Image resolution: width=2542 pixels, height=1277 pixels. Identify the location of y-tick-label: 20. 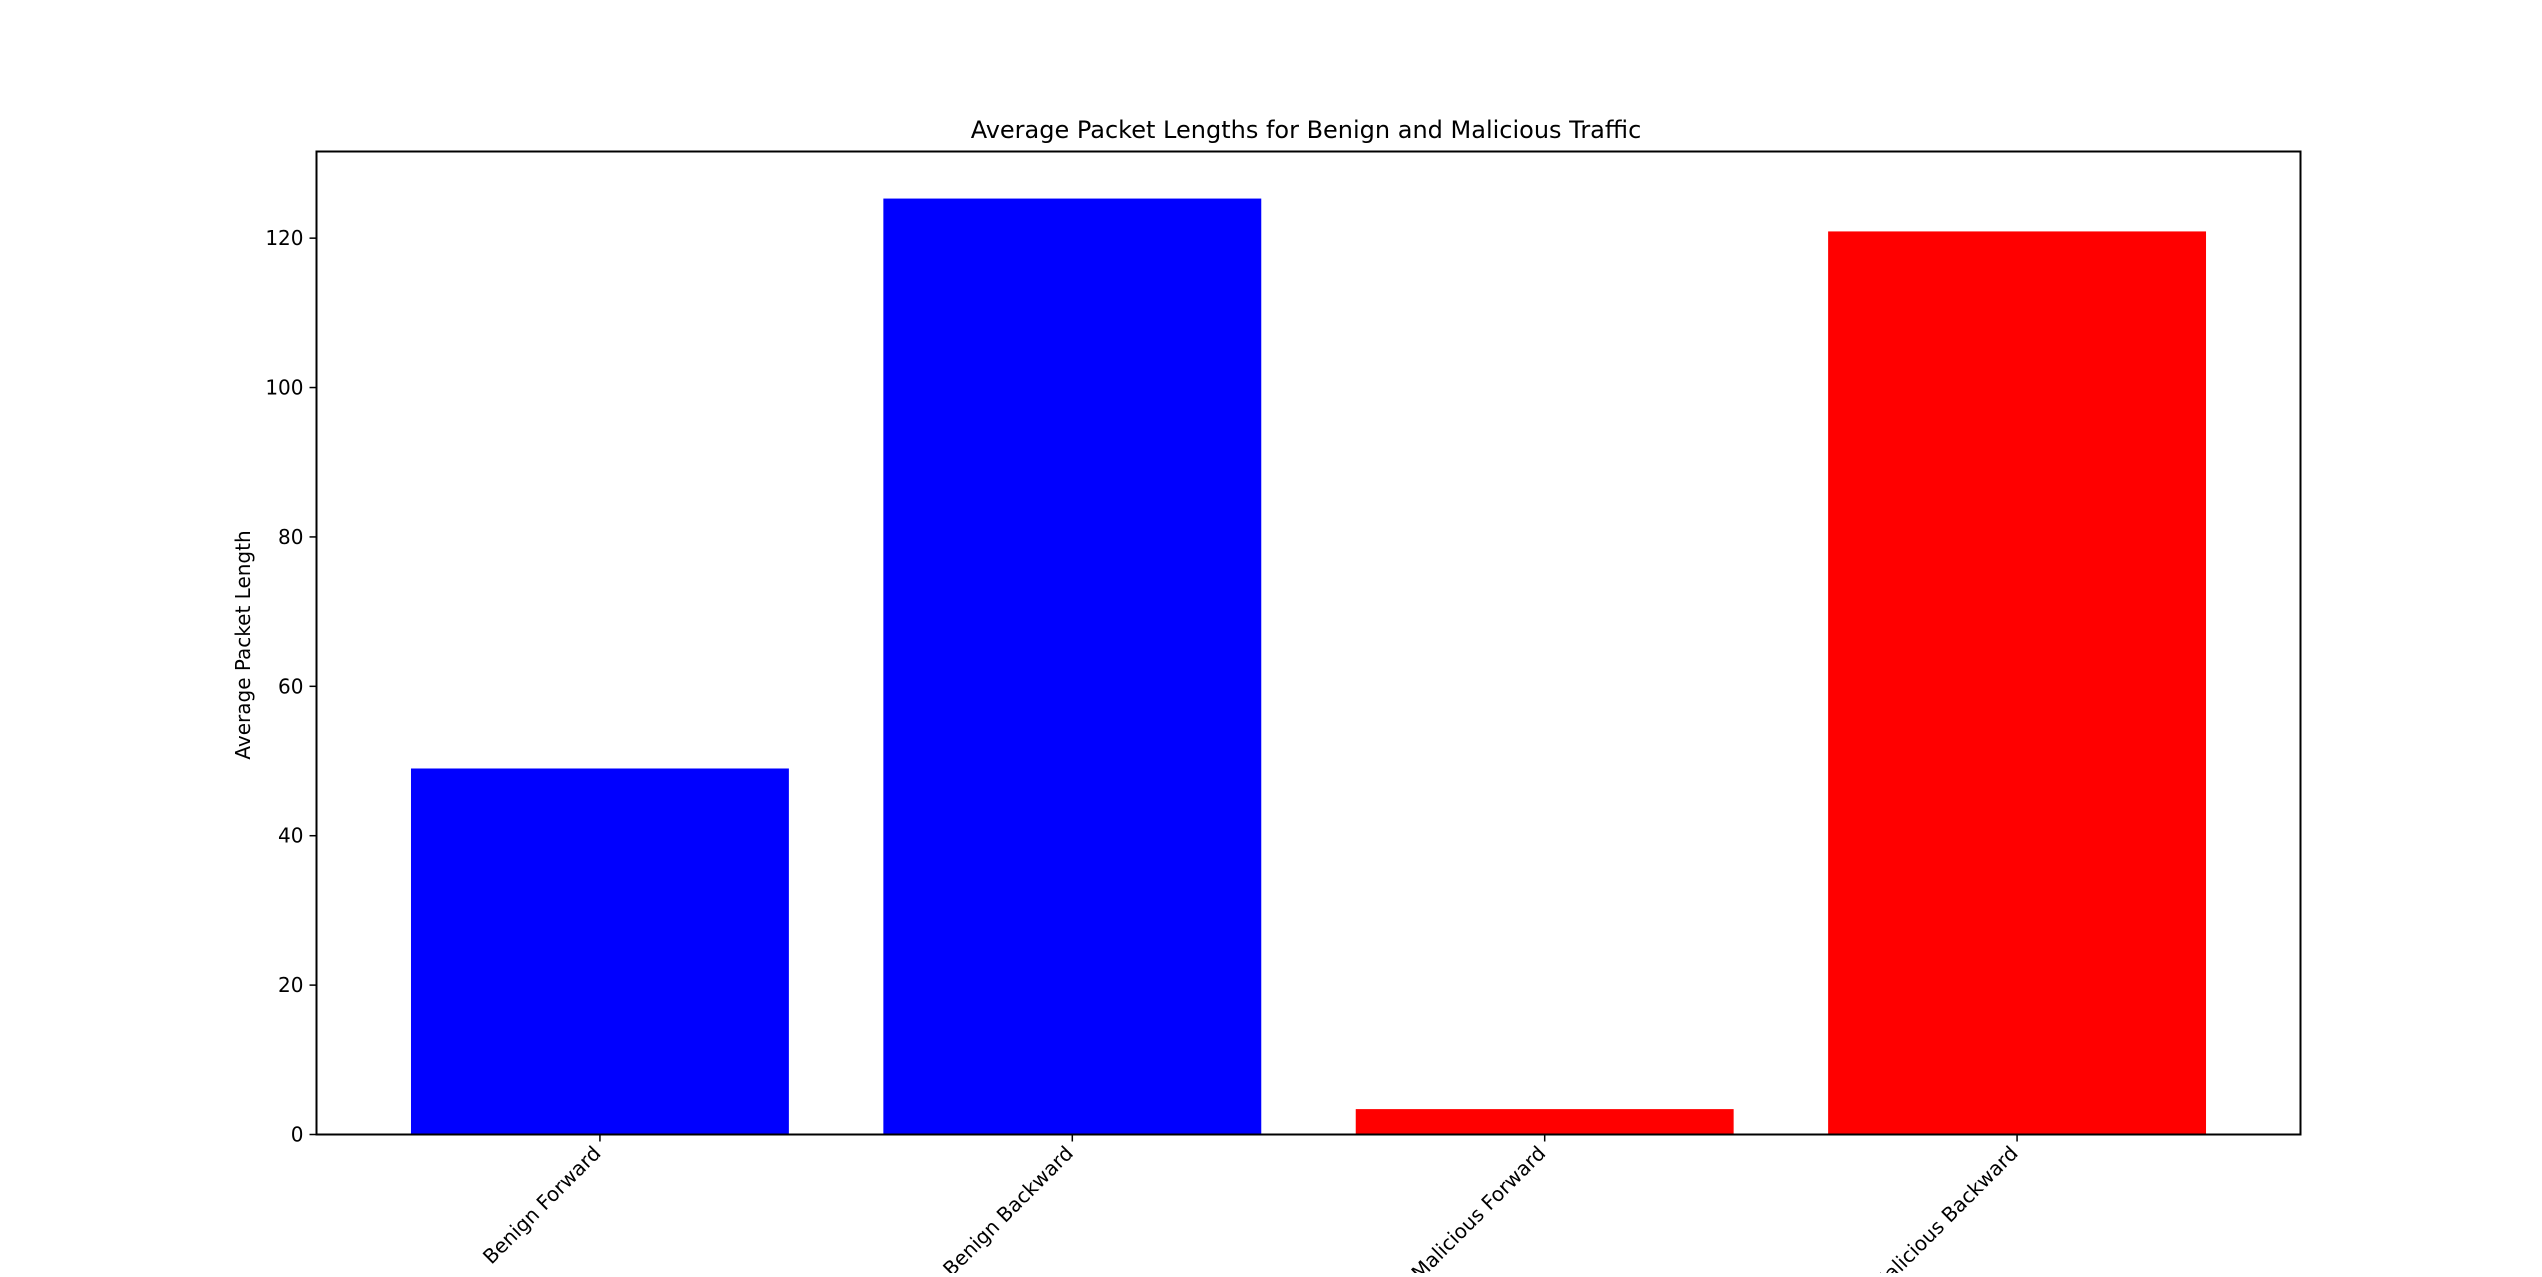
(290, 985).